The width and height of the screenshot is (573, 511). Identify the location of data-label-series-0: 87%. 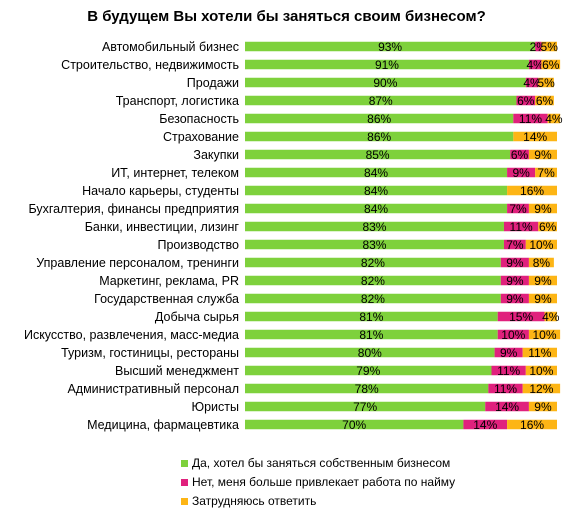
(381, 101).